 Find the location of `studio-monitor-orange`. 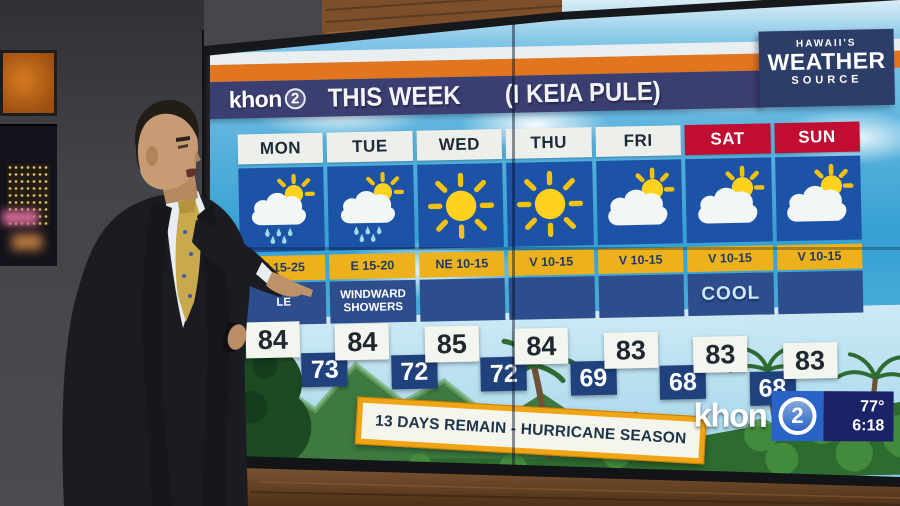

studio-monitor-orange is located at coordinates (28, 83).